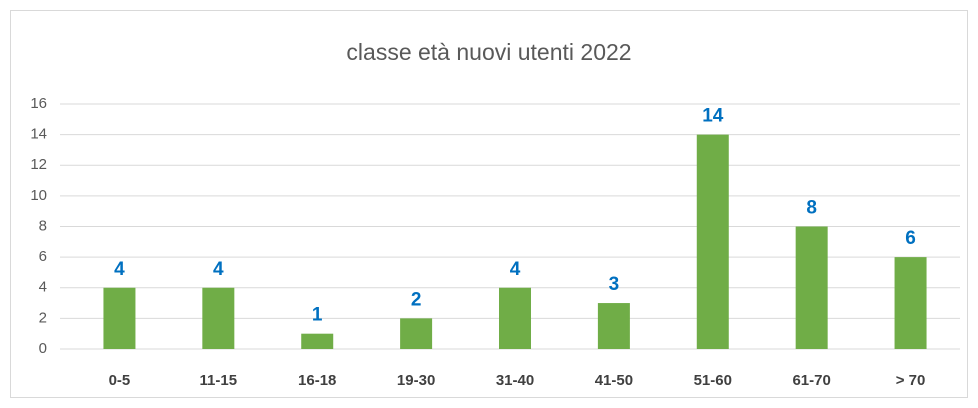  I want to click on y-tick-label: 10, so click(38, 195).